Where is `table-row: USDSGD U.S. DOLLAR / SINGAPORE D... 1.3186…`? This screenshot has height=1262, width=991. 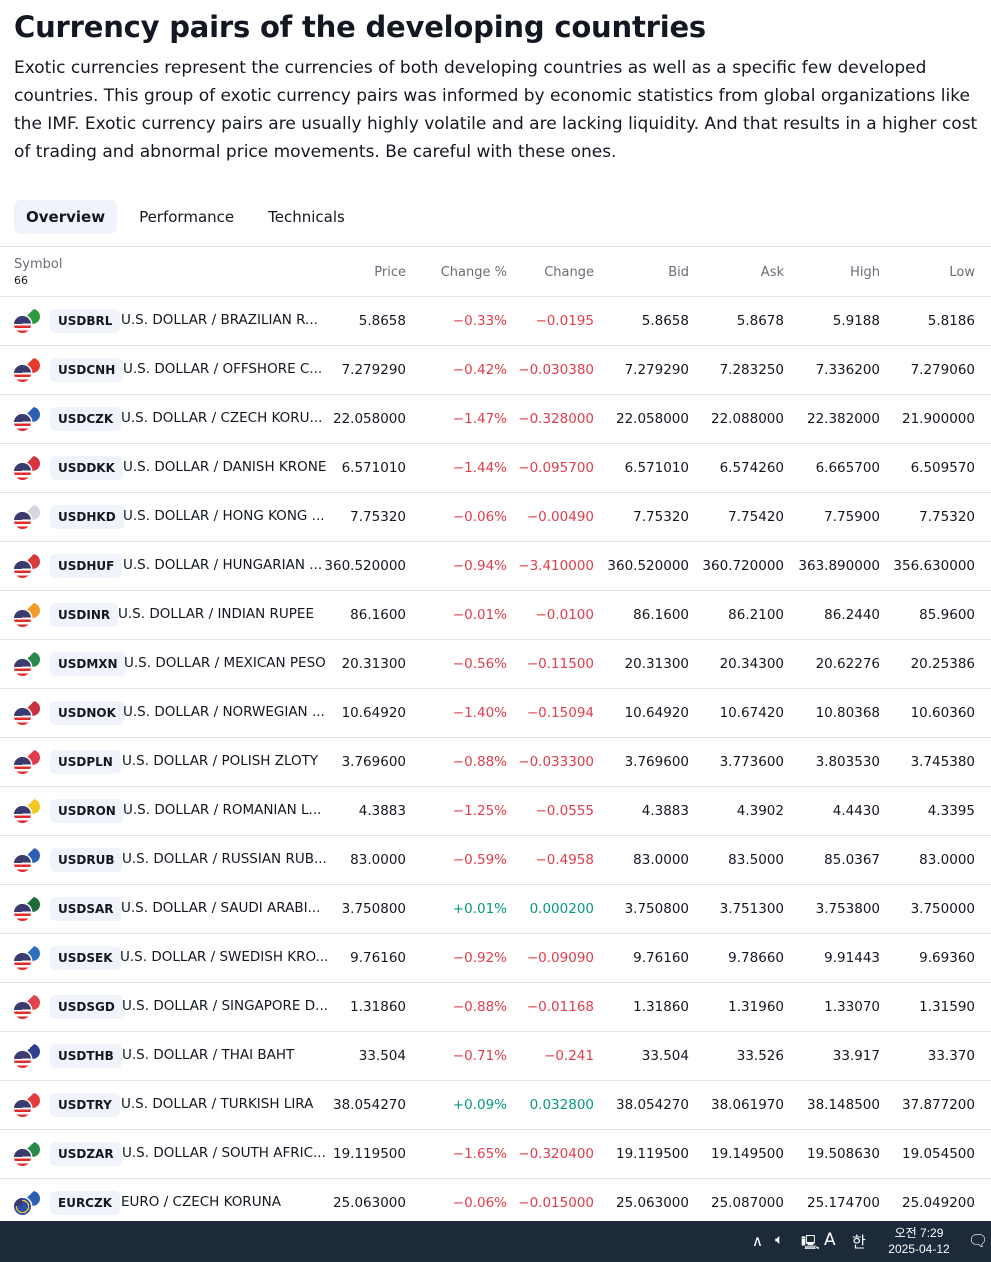
table-row: USDSGD U.S. DOLLAR / SINGAPORE D... 1.3186… is located at coordinates (495, 1007).